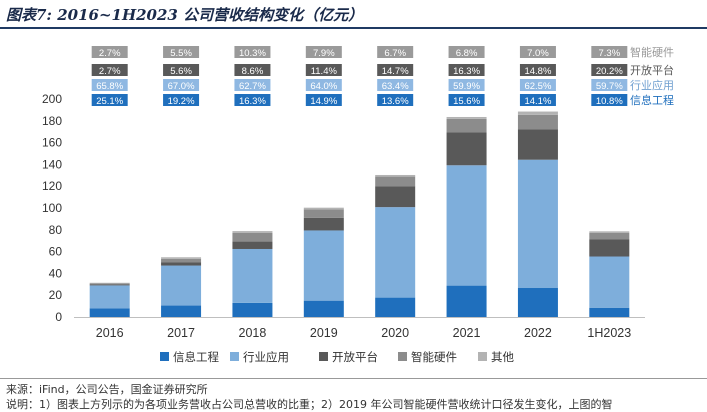  Describe the element at coordinates (52, 99) in the screenshot. I see `y-tick-label: 200` at that location.